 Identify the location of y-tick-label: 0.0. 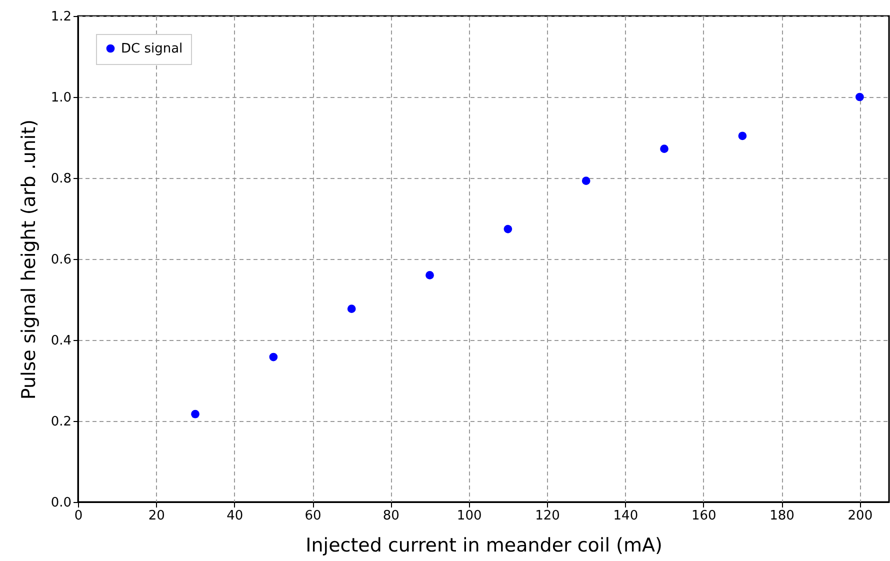
(61, 503).